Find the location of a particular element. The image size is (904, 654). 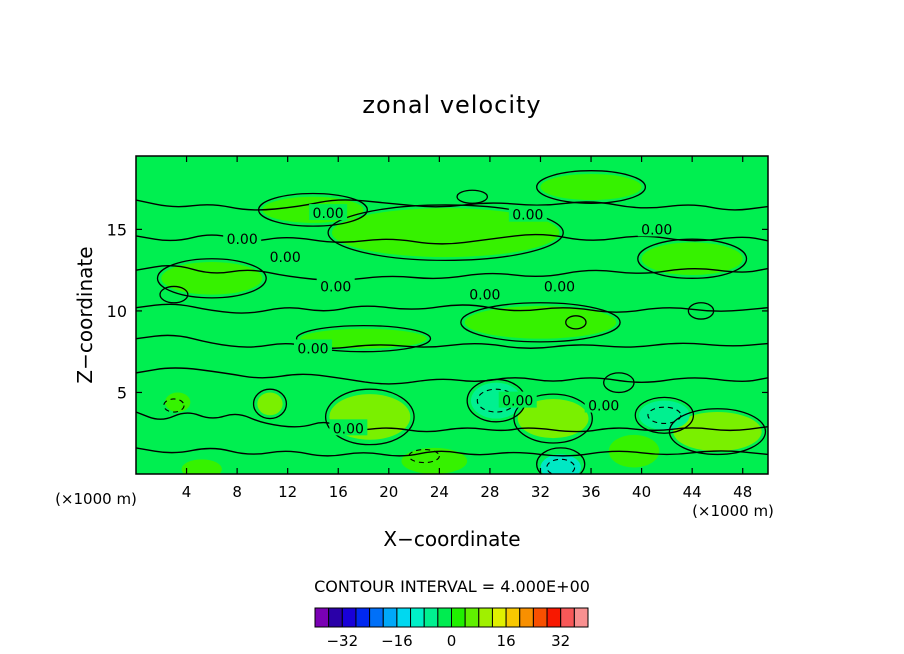

colorbar-tick-label: 16 is located at coordinates (506, 641).